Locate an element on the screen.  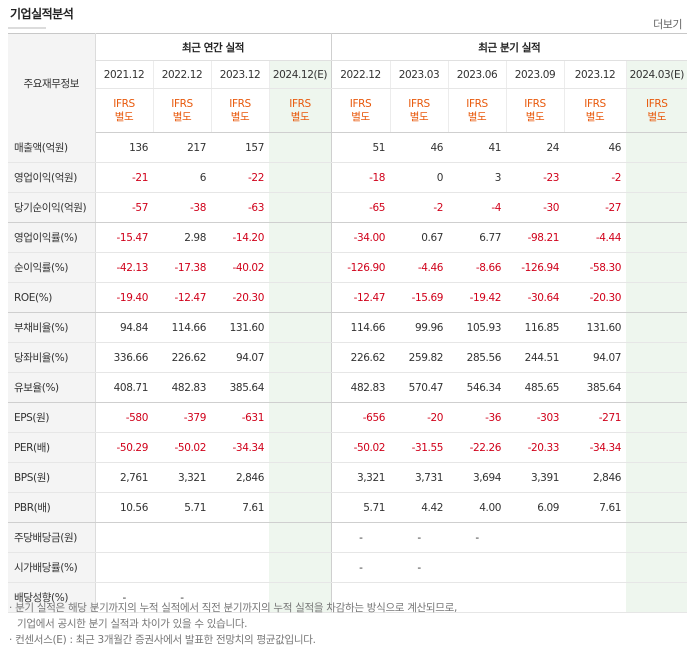
row-label: 유보율(%) is located at coordinates (52, 387).